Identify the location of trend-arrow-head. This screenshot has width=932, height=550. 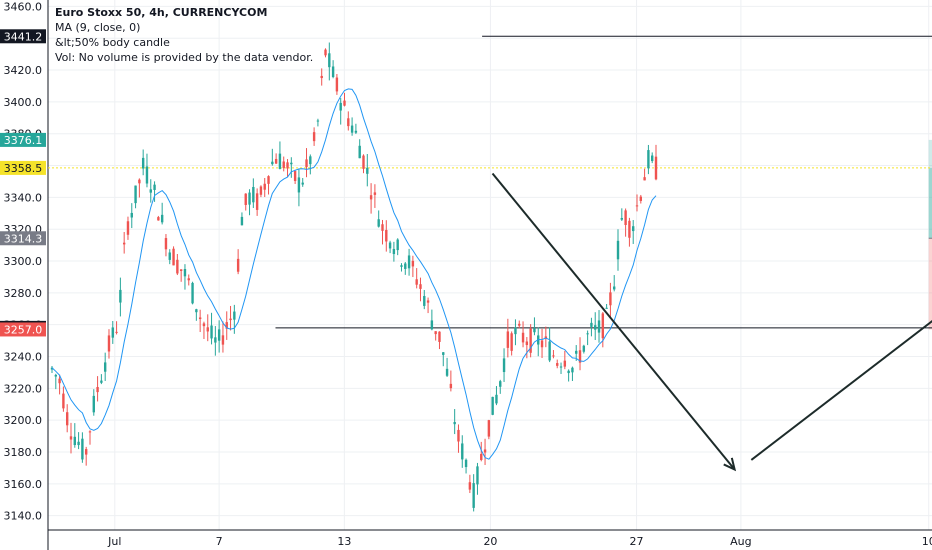
(730, 464).